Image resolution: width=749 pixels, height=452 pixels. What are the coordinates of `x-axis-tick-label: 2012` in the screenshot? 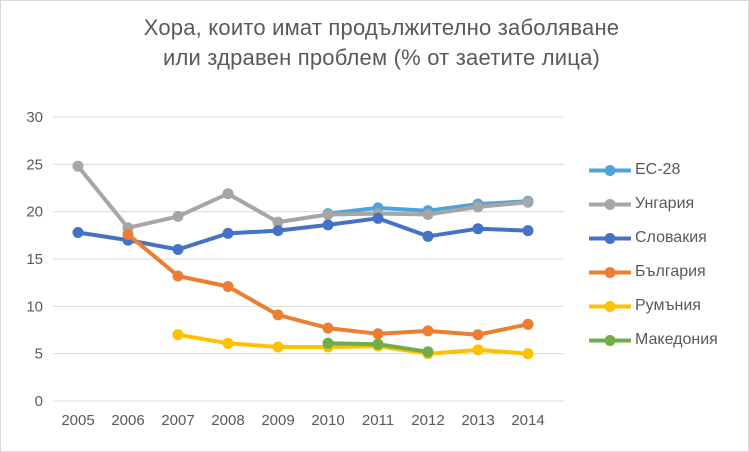 It's located at (427, 420).